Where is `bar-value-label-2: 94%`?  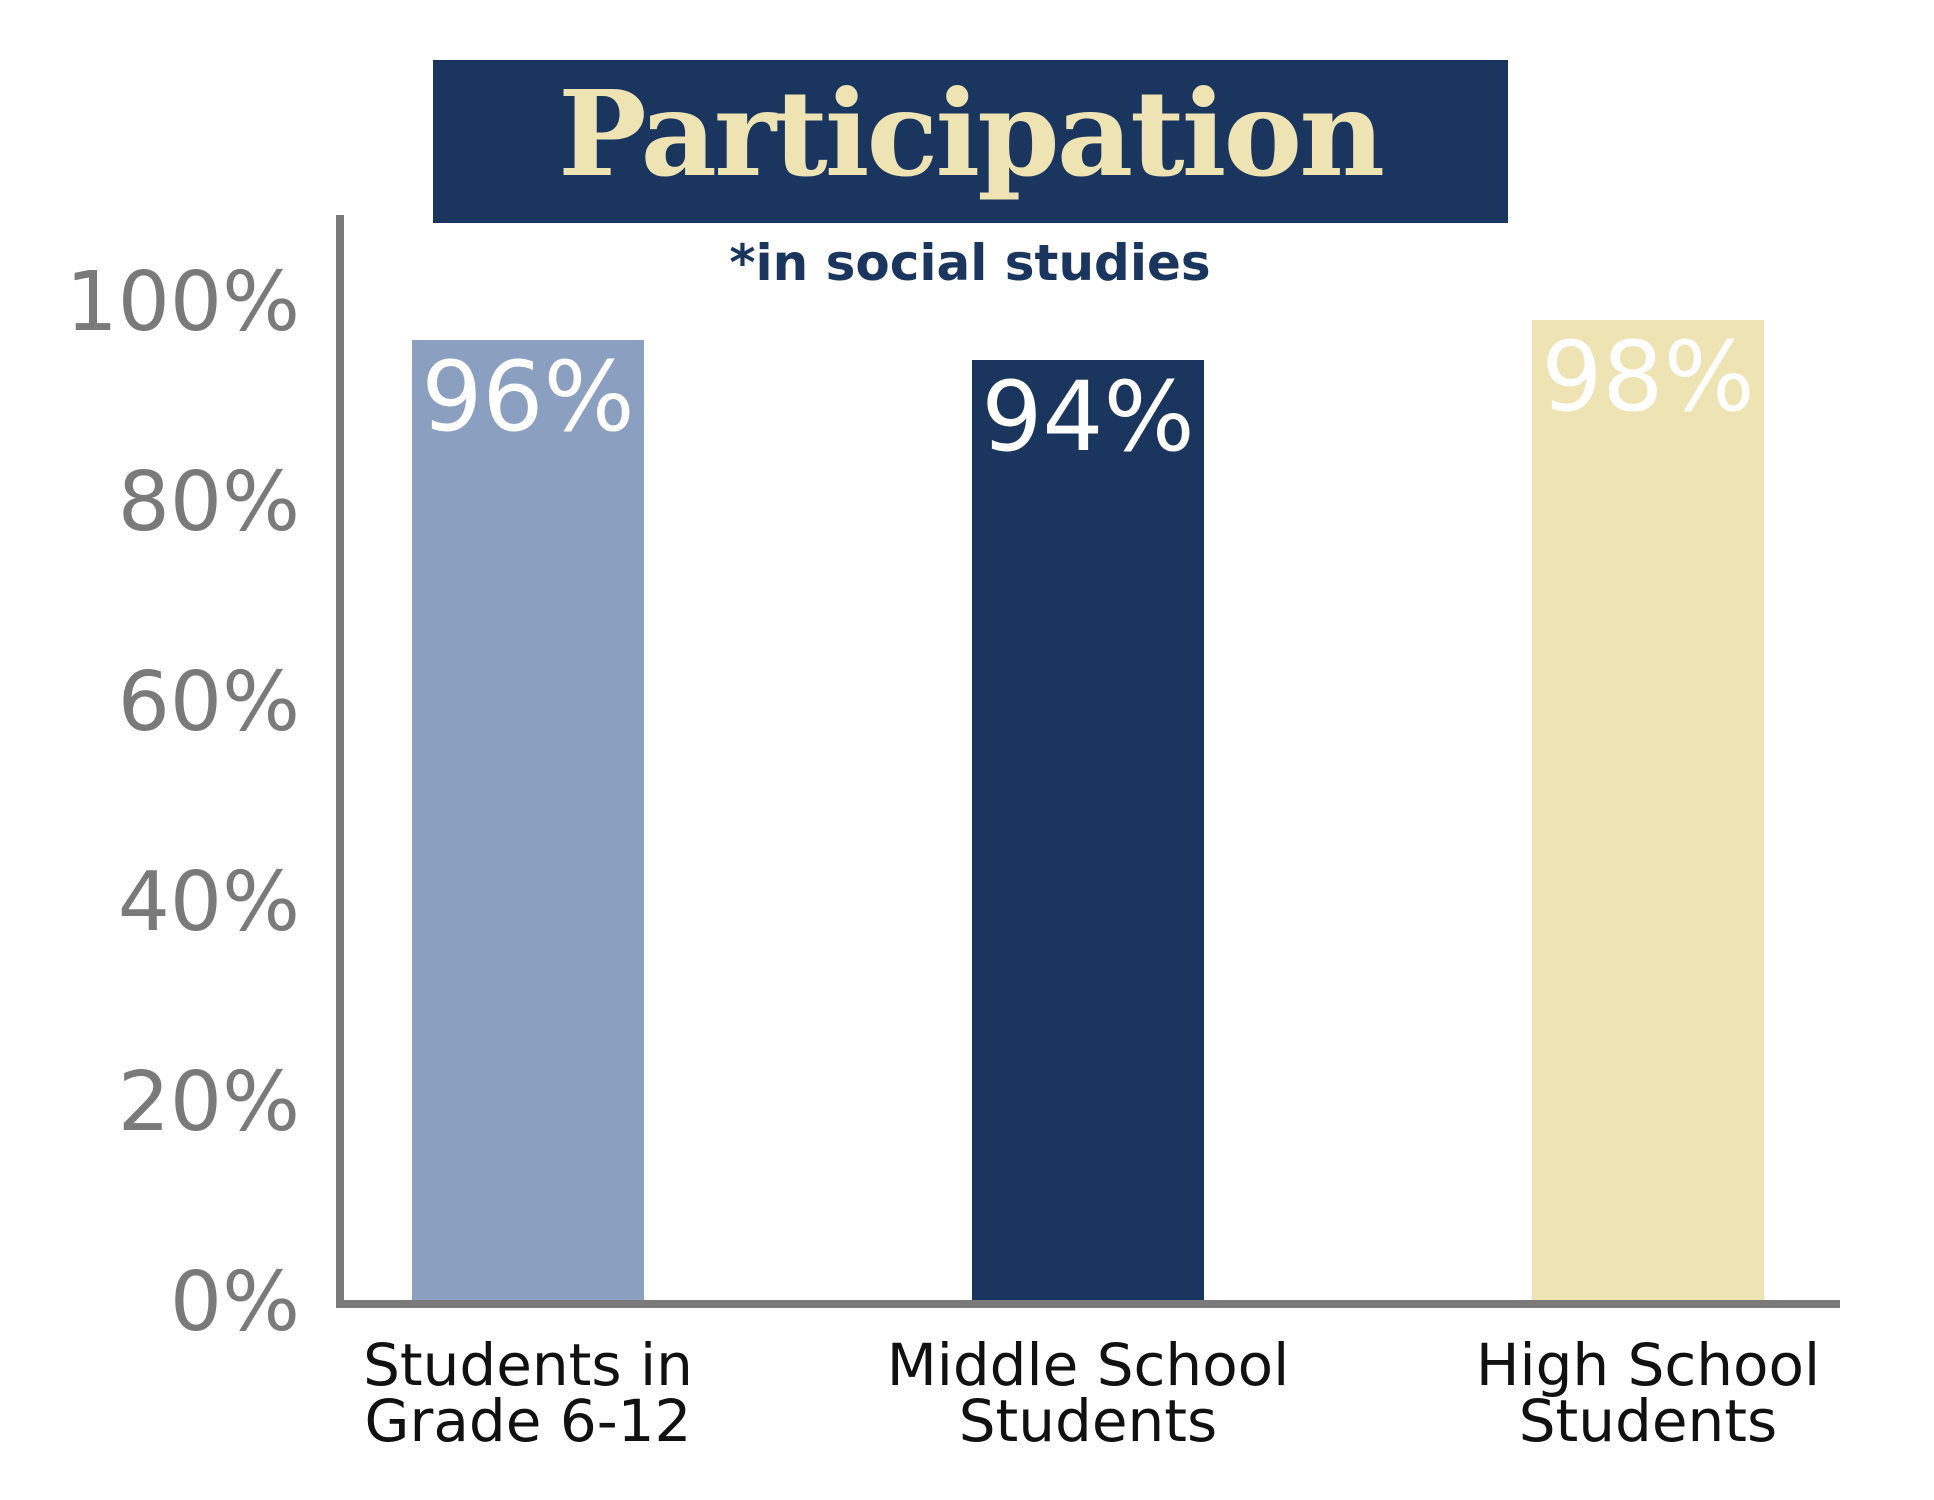
bar-value-label-2: 94% is located at coordinates (1087, 417).